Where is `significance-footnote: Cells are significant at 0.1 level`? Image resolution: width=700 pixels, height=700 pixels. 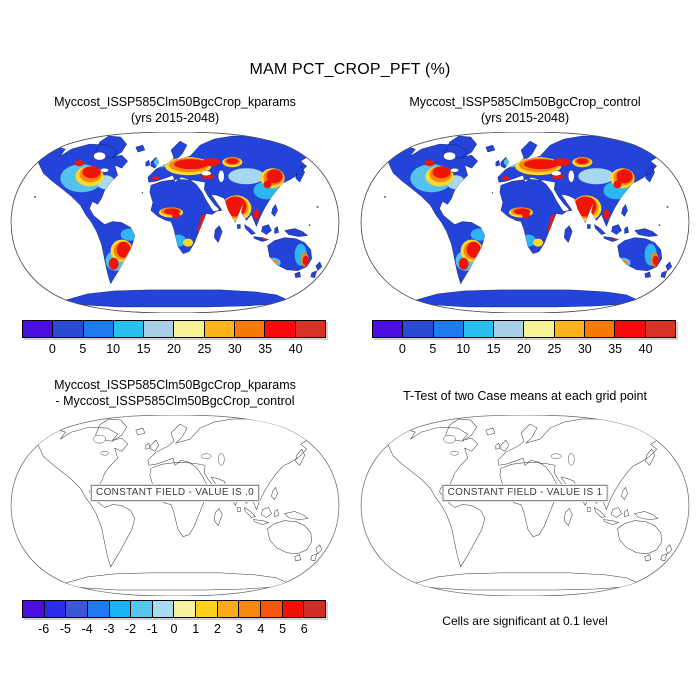
significance-footnote: Cells are significant at 0.1 level is located at coordinates (525, 621).